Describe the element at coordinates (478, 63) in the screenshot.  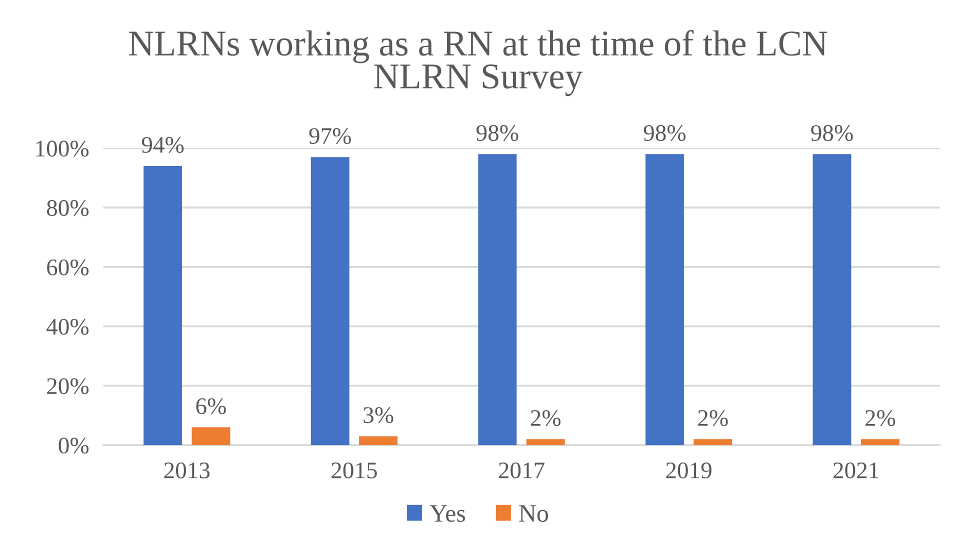
I see `chart-title: NLRNs working as a RN at the time of the LCN NLRN Survey` at that location.